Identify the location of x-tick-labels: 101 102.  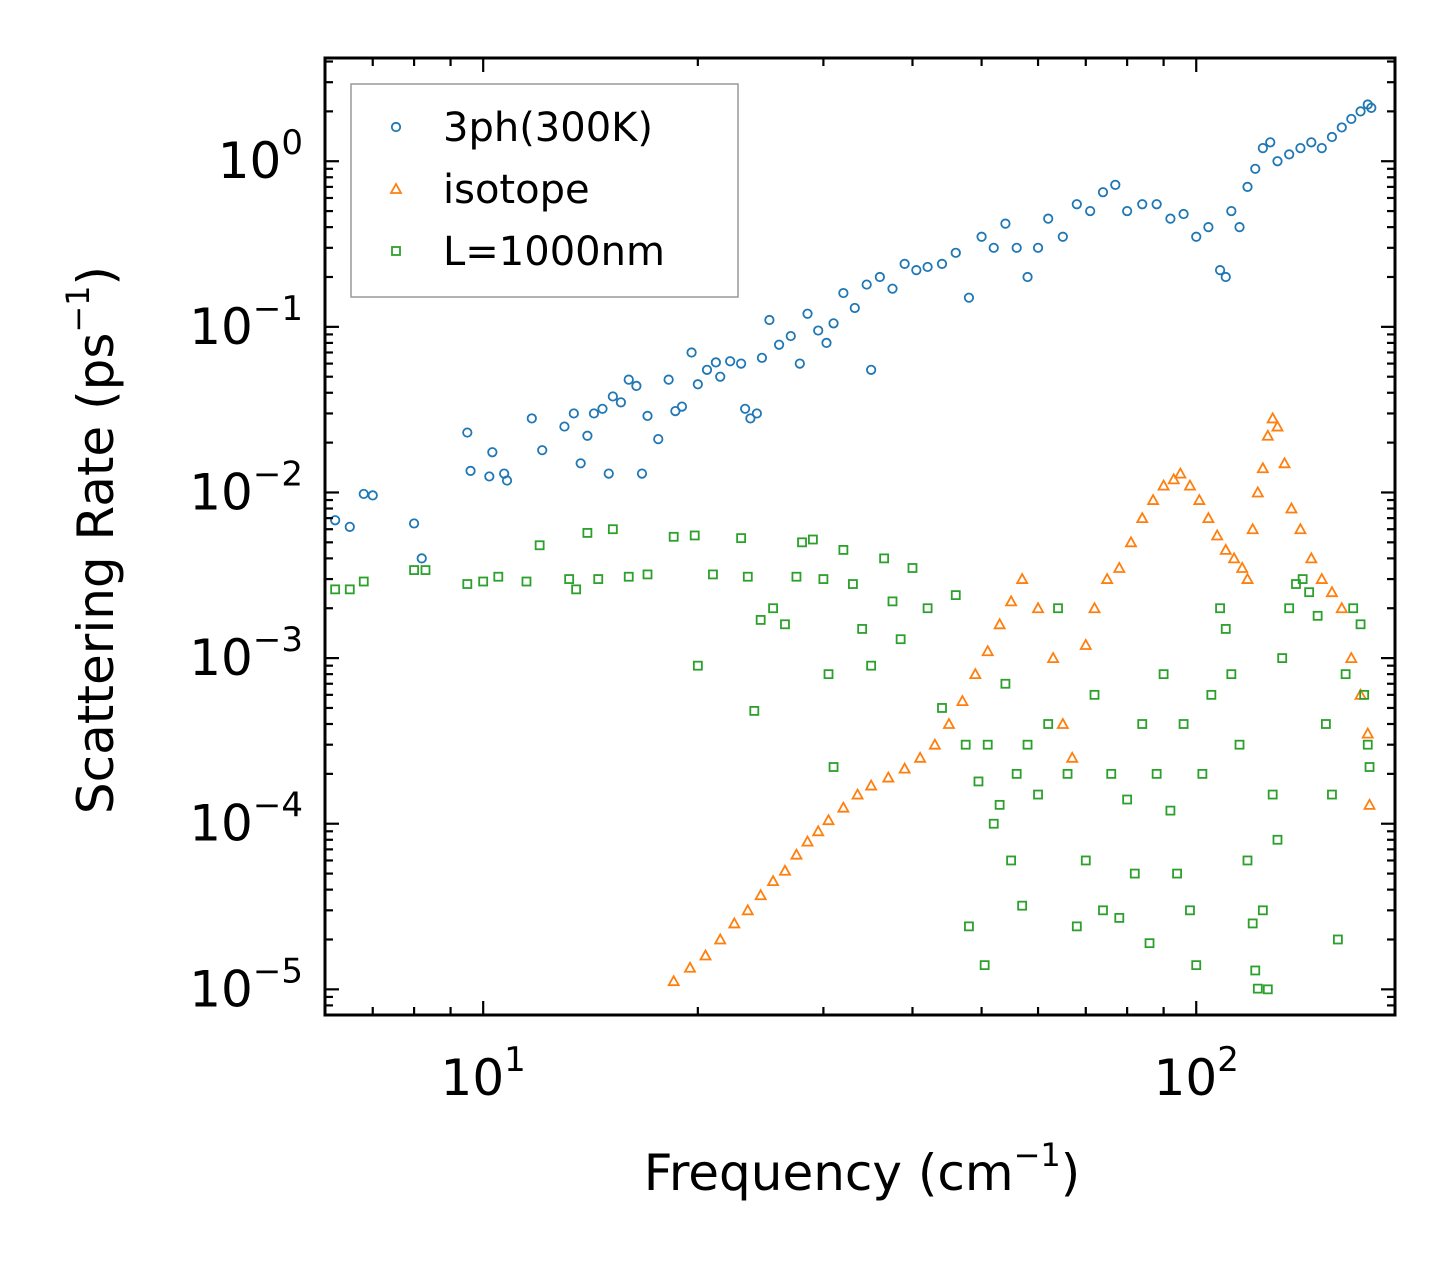
(840, 1073).